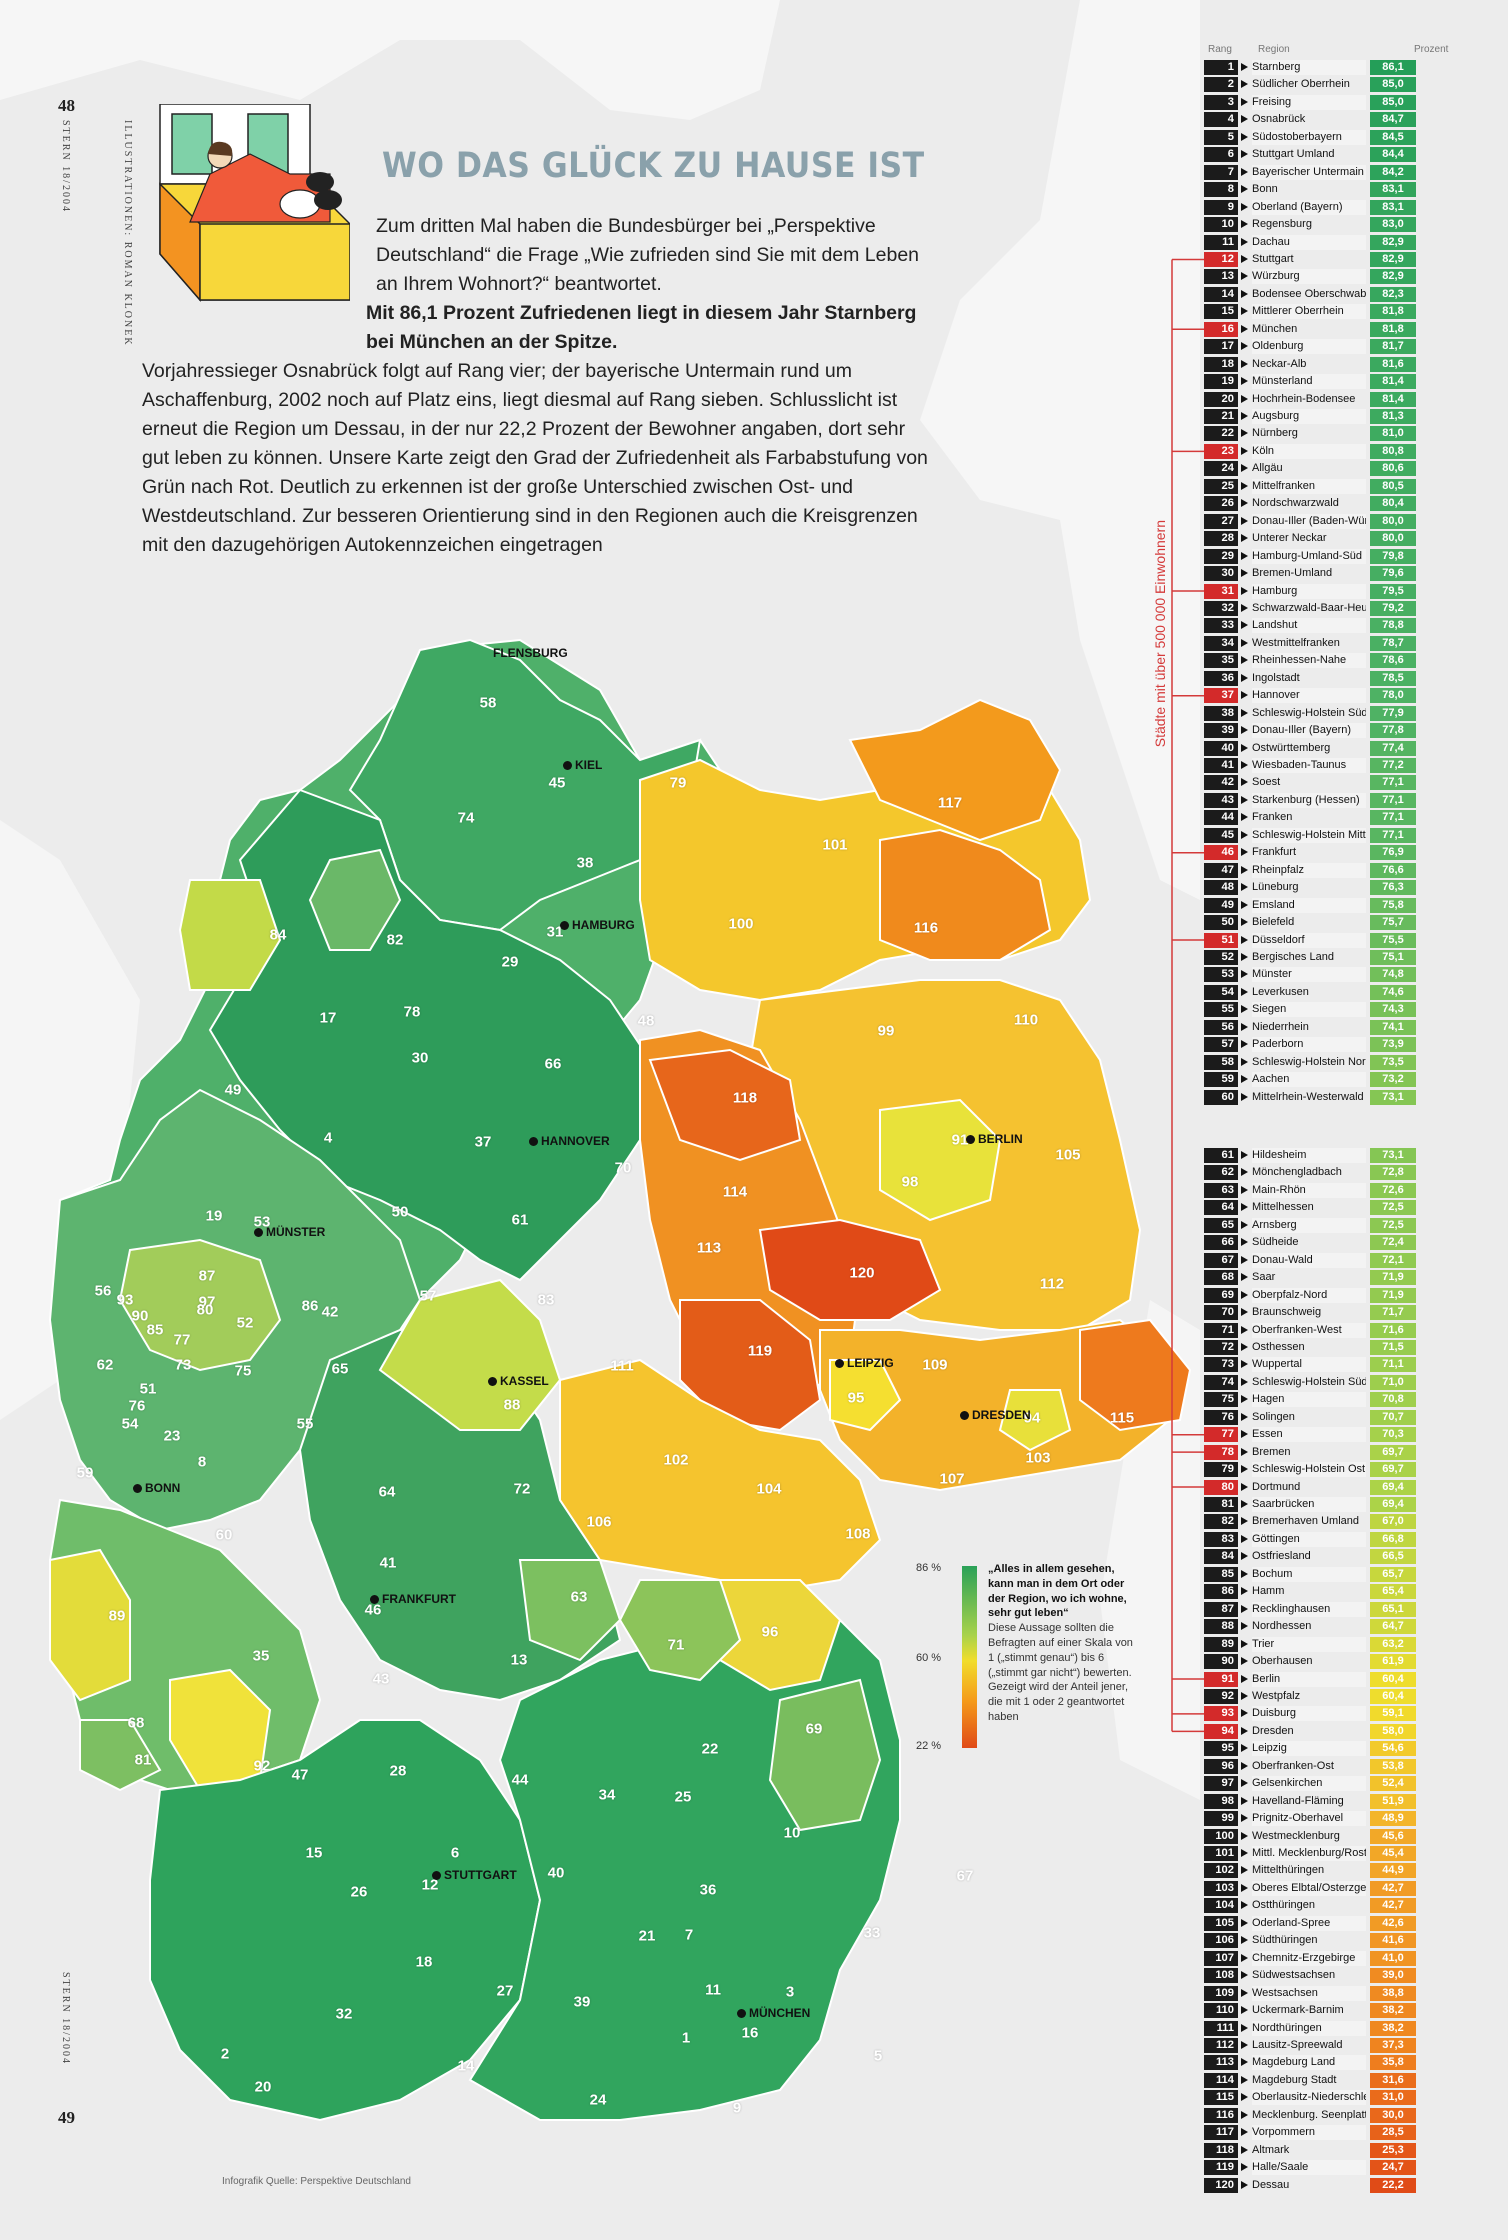 This screenshot has width=1508, height=2240. What do you see at coordinates (1393, 1993) in the screenshot?
I see `ranking-percent: 38,8` at bounding box center [1393, 1993].